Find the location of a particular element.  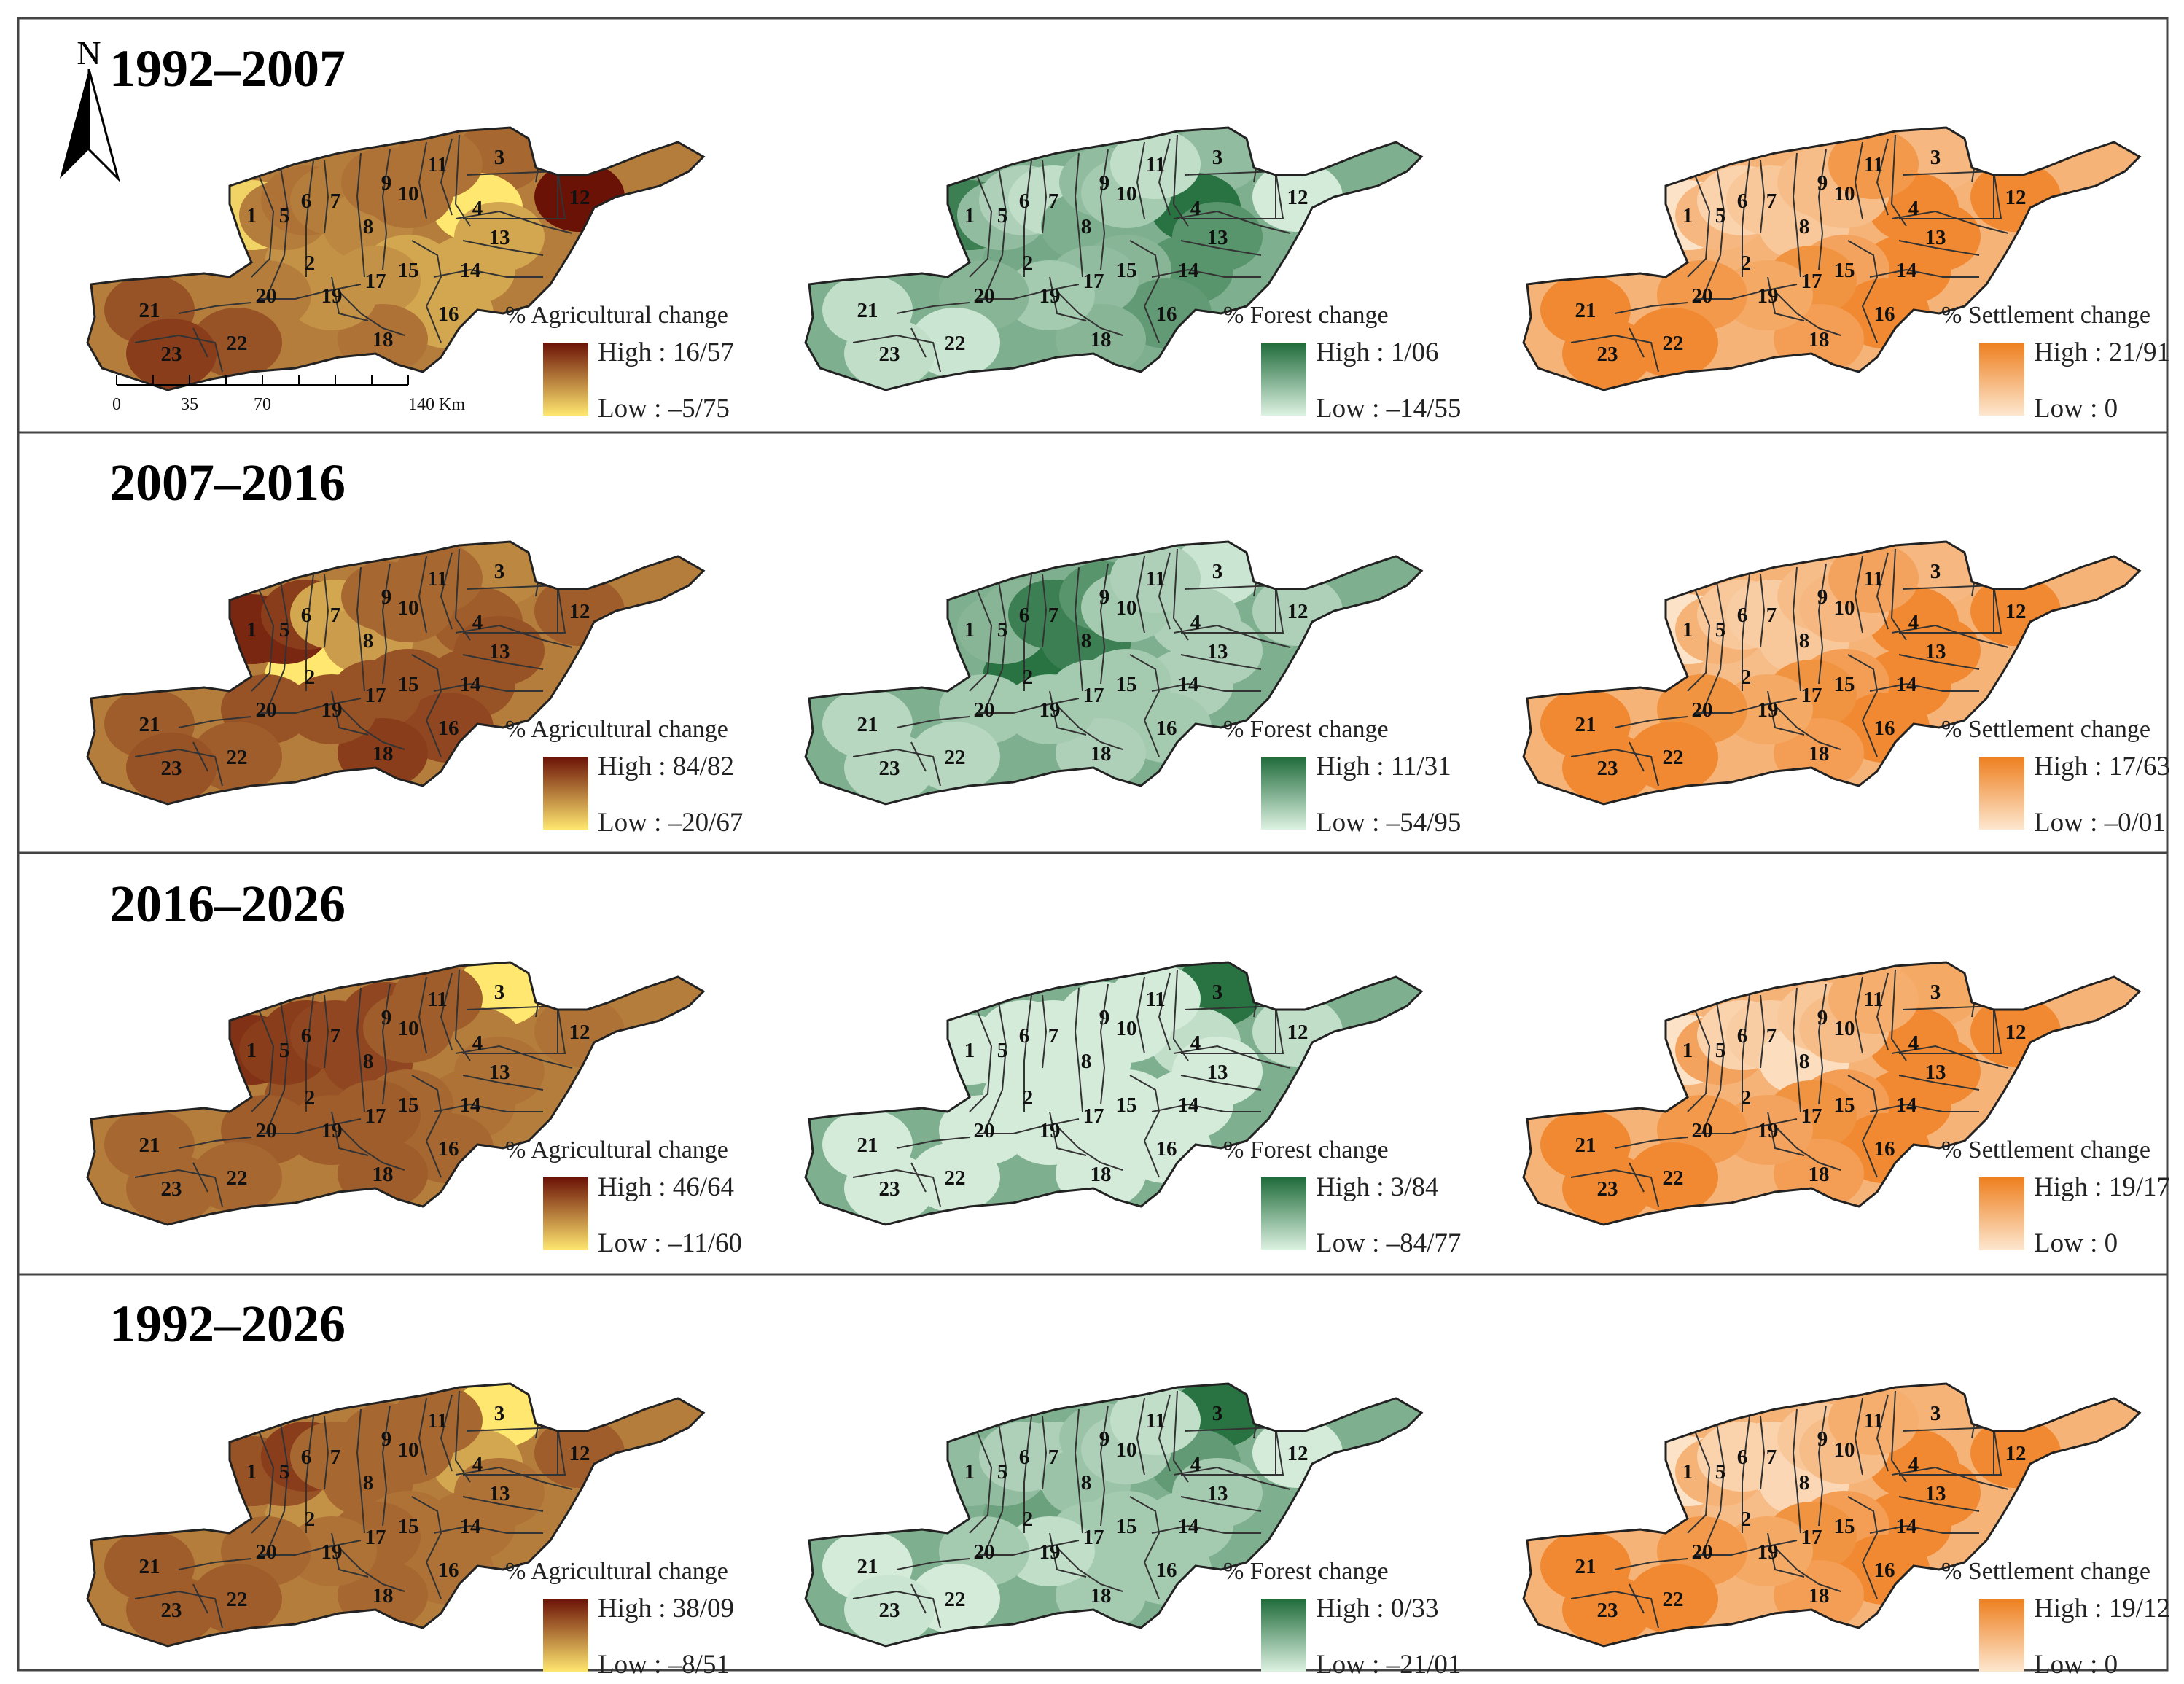

north-arrow-half is located at coordinates (103, 126).